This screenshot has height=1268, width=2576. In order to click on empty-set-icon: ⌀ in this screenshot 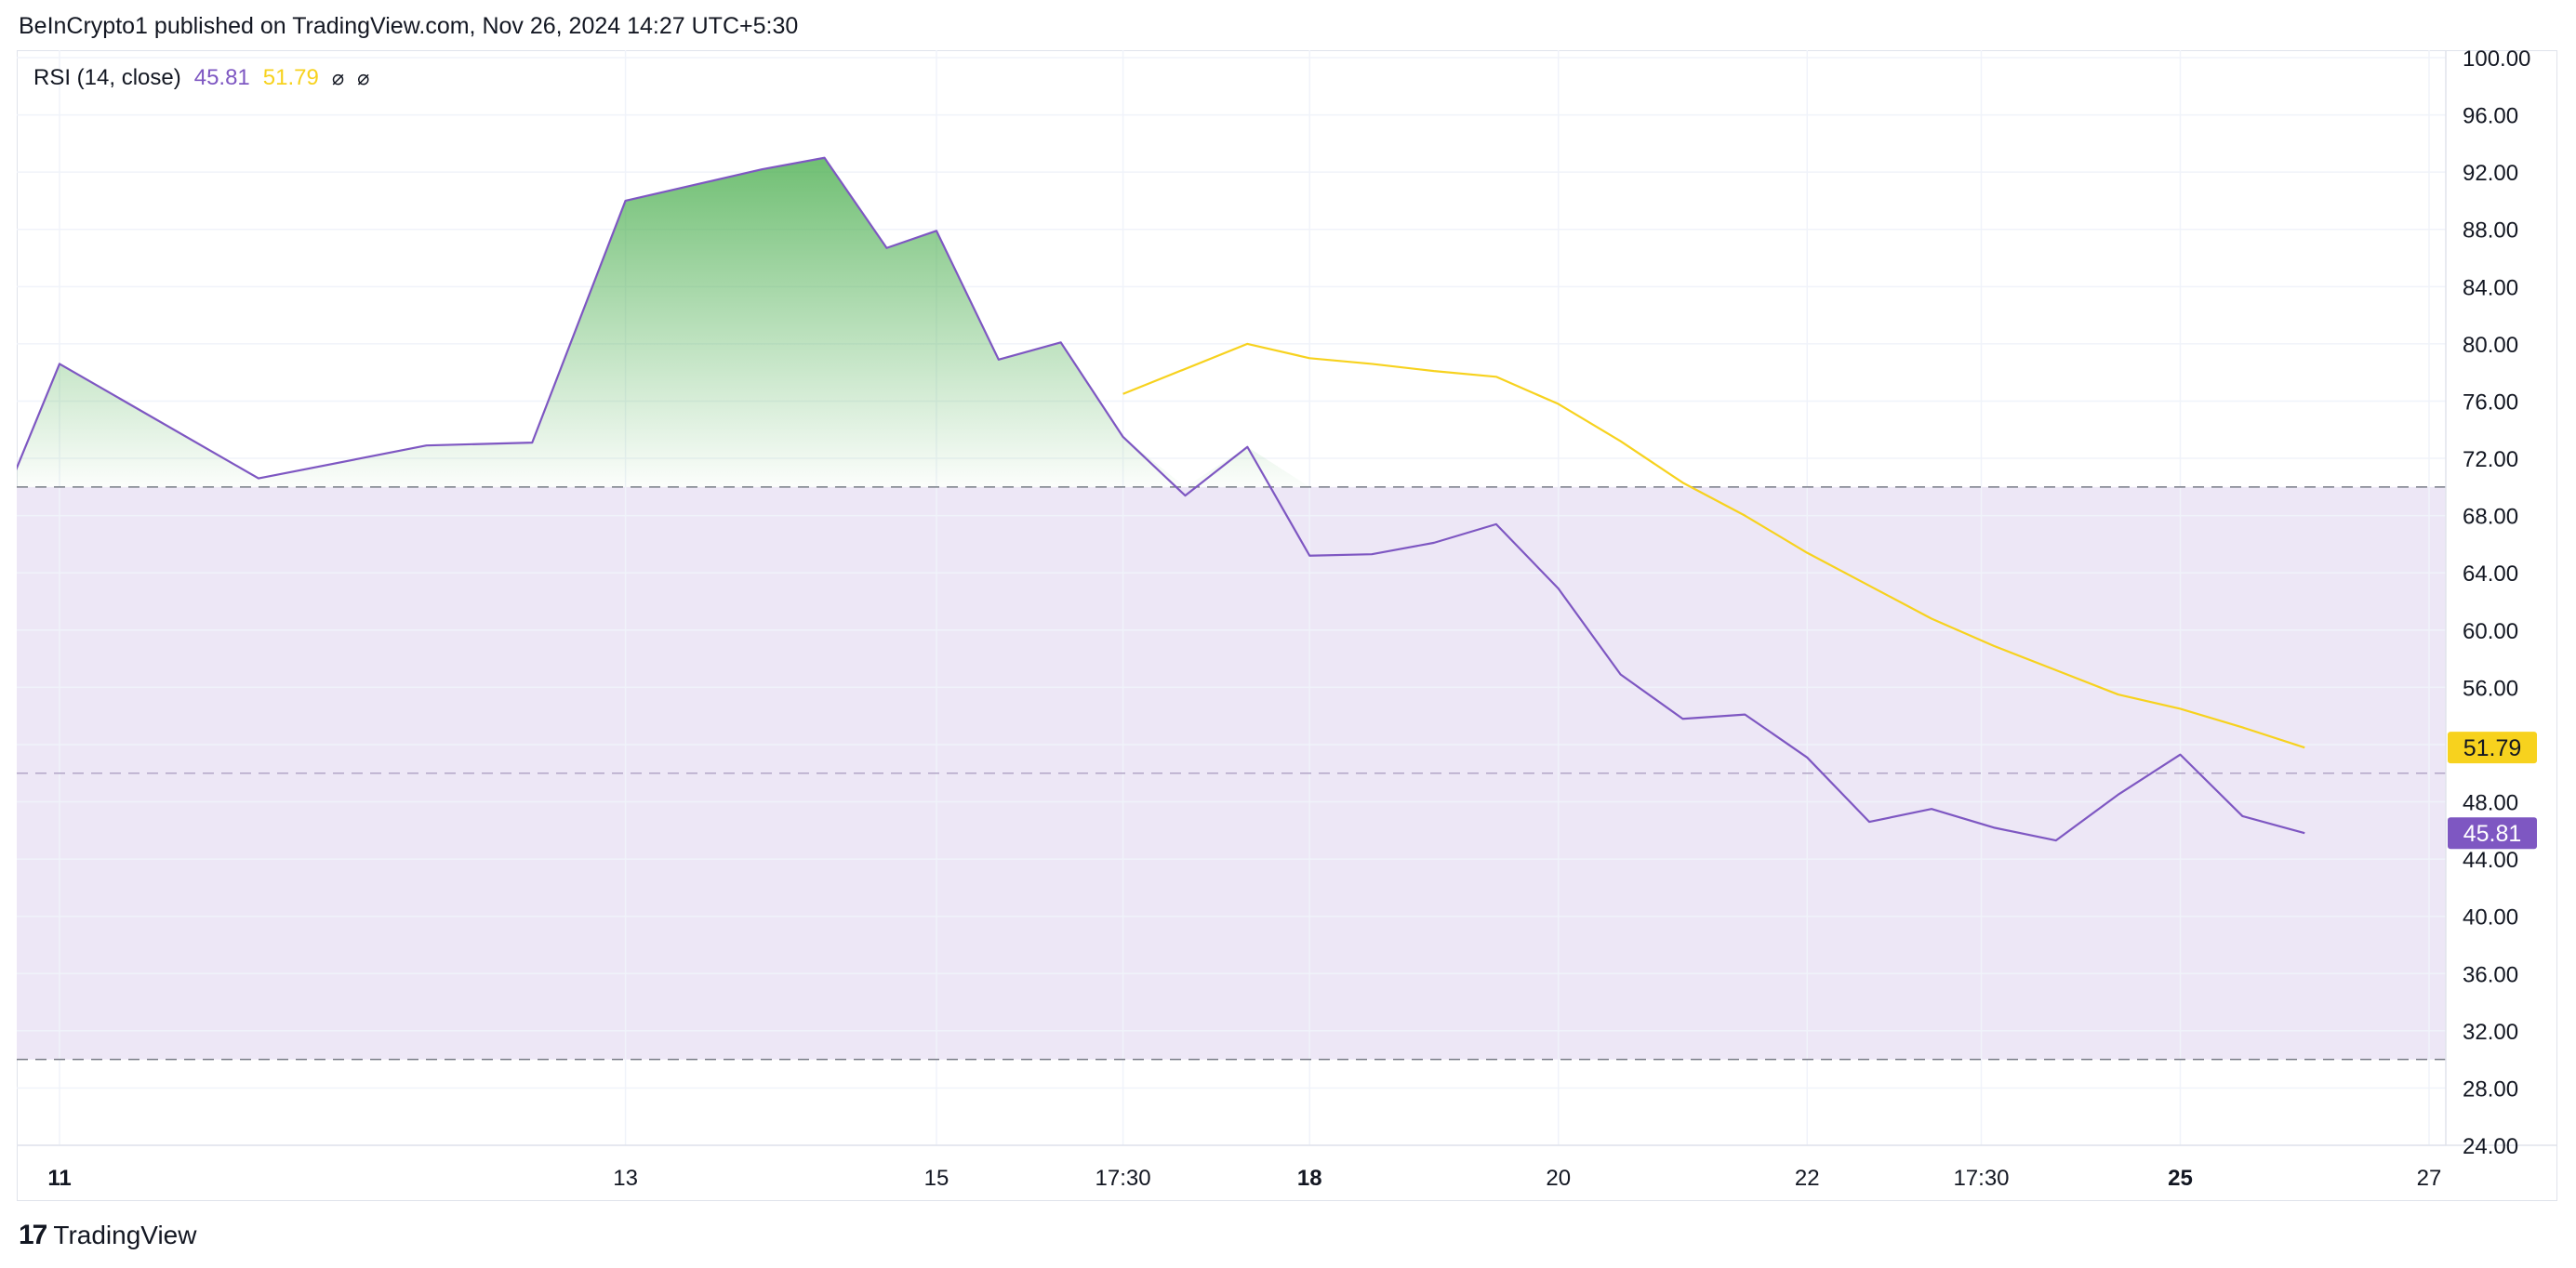, I will do `click(338, 77)`.